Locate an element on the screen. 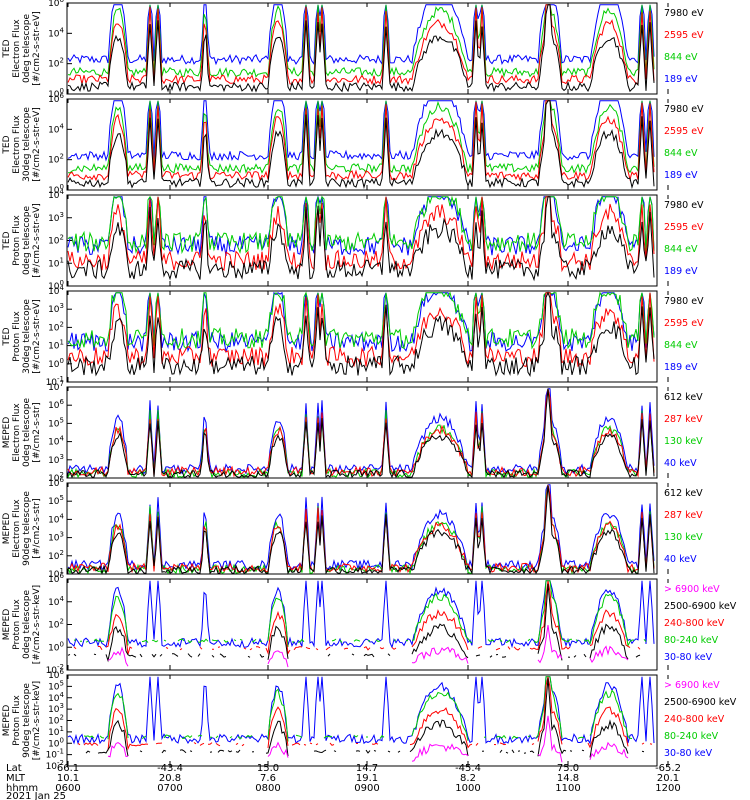 This screenshot has height=800, width=750. x-tick-label: 66.1 is located at coordinates (68, 768).